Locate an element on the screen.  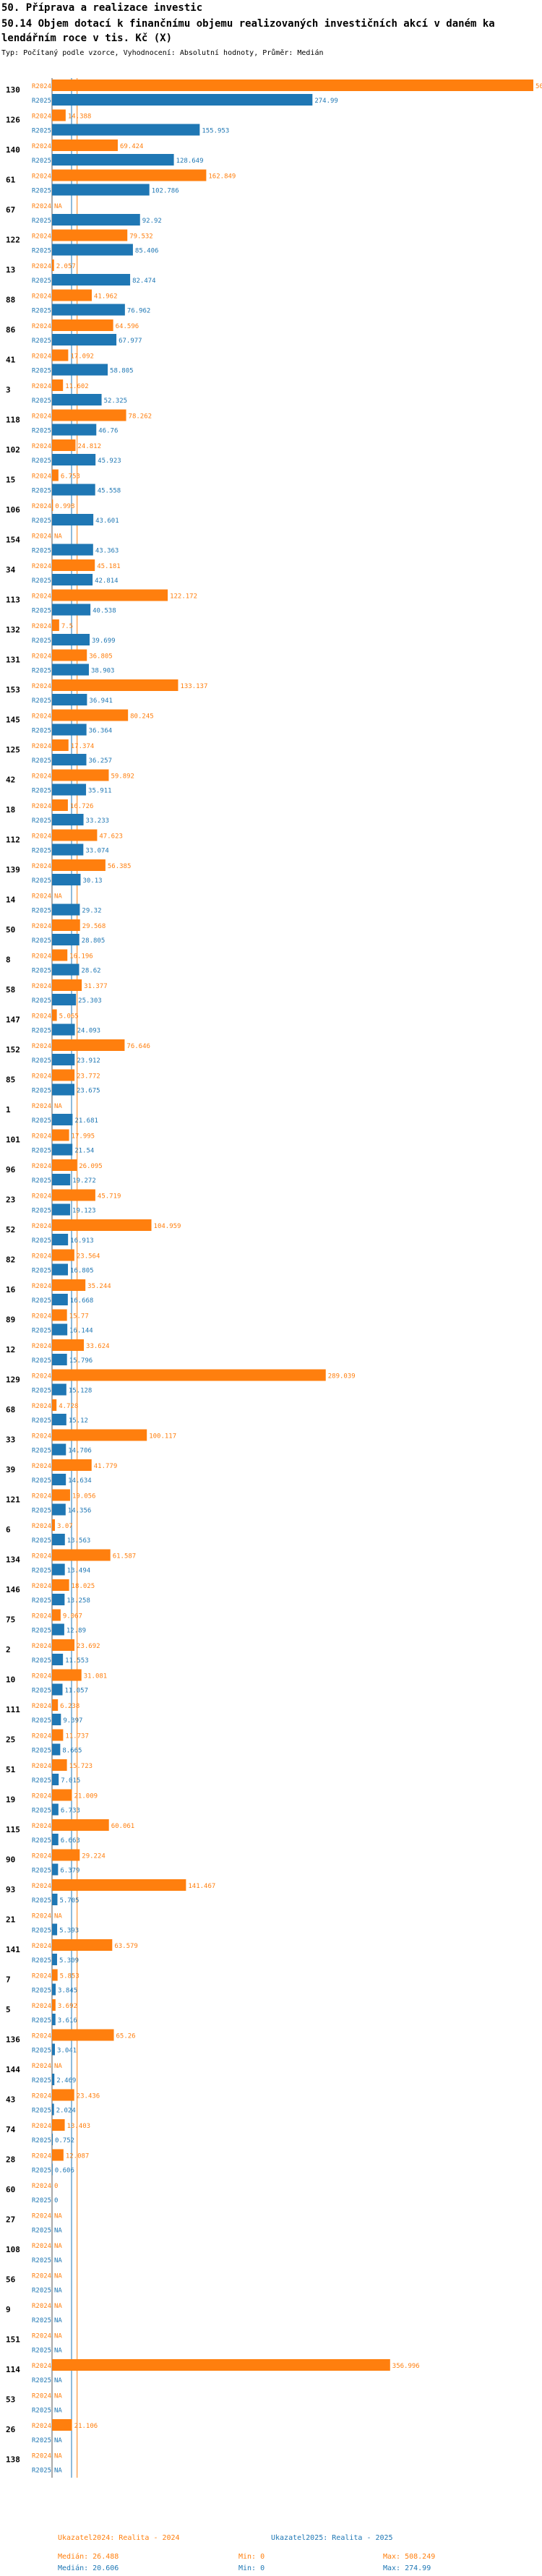
data-label-r2025: 0.606 is located at coordinates (64, 2172).